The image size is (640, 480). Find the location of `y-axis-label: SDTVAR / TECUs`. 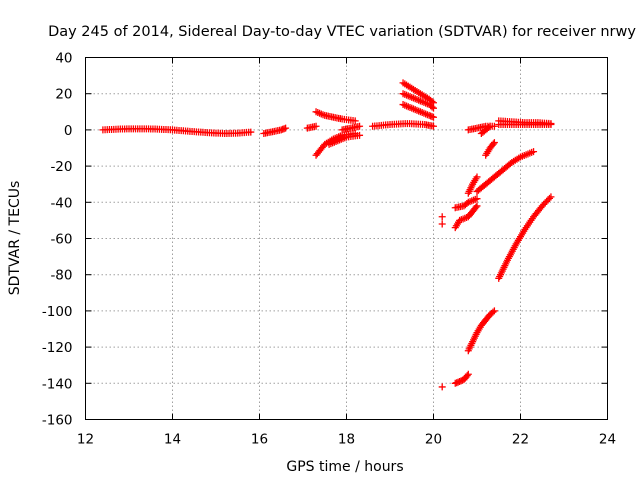

y-axis-label: SDTVAR / TECUs is located at coordinates (15, 238).